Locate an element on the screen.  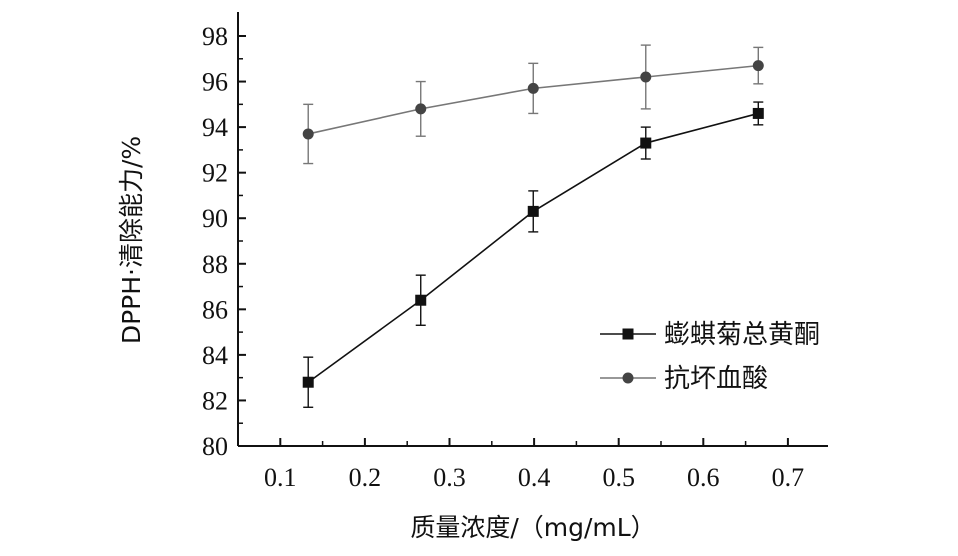
x-ticks: 0.1 0.2 0.3 0.4 0.5 0.6 0.7 is located at coordinates (521, 465).